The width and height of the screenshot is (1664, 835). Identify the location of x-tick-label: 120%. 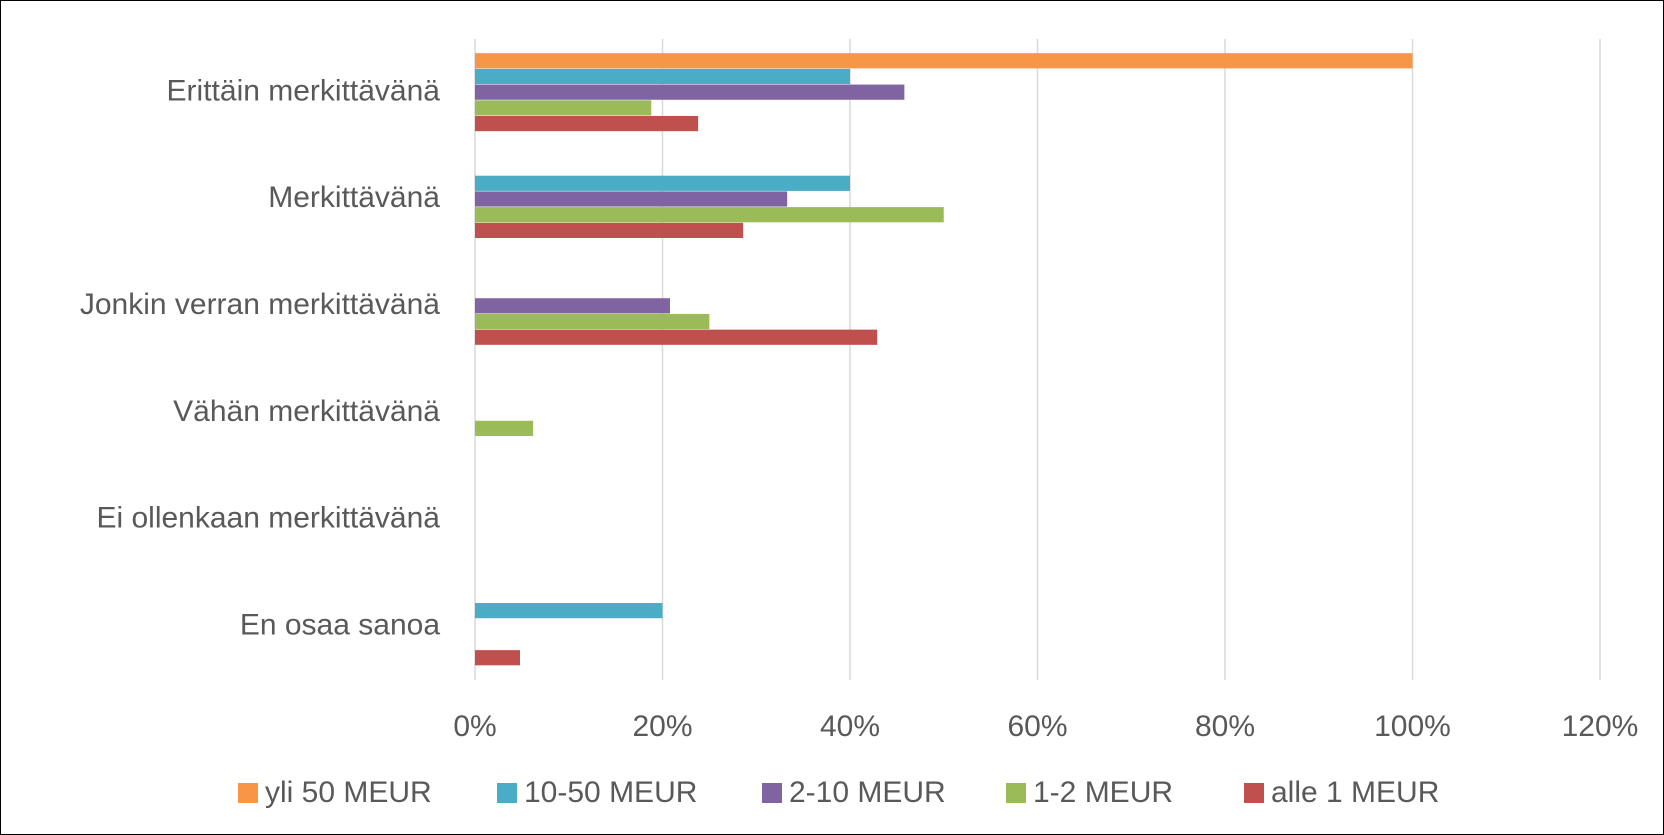
(1600, 726).